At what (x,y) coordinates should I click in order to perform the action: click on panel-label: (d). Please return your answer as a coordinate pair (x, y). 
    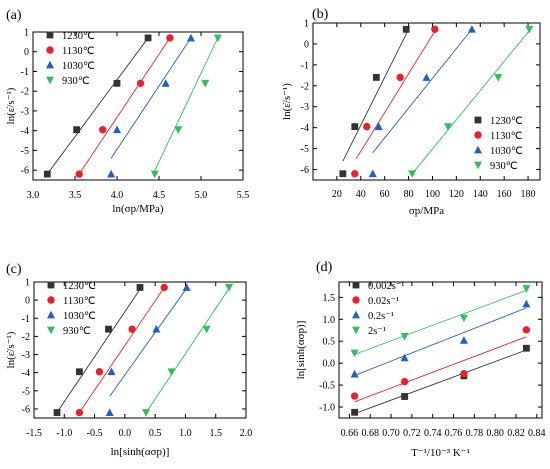
    Looking at the image, I should click on (324, 267).